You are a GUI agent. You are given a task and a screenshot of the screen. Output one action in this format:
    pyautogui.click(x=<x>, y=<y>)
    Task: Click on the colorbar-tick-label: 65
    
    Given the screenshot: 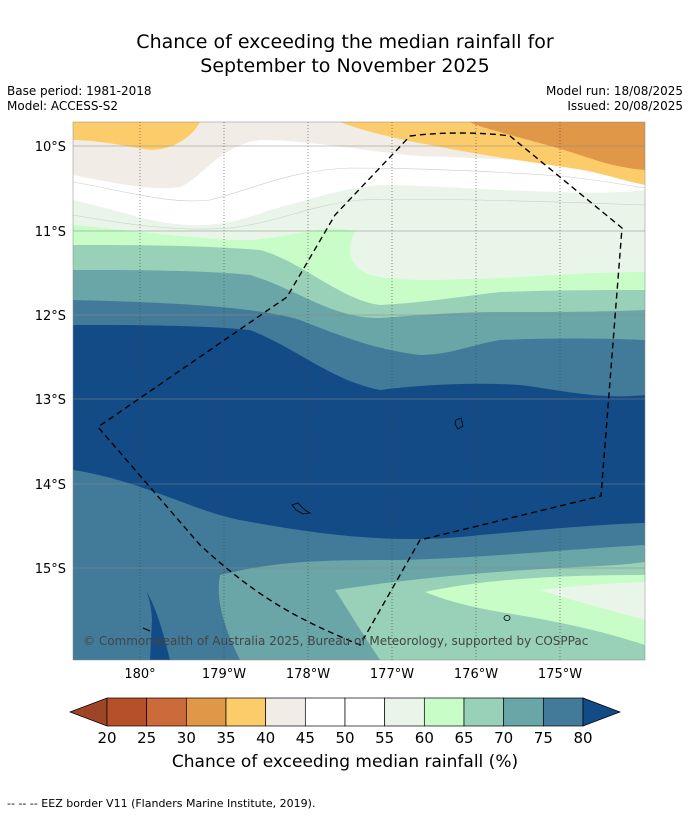 What is the action you would take?
    pyautogui.click(x=463, y=738)
    